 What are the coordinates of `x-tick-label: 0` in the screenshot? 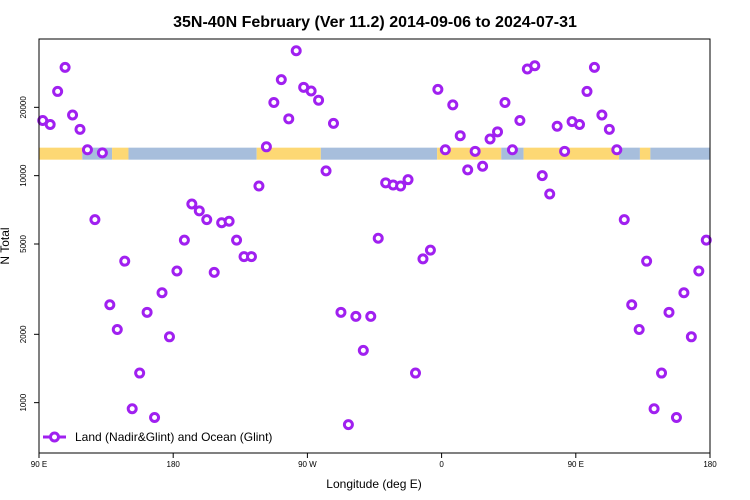 It's located at (441, 464).